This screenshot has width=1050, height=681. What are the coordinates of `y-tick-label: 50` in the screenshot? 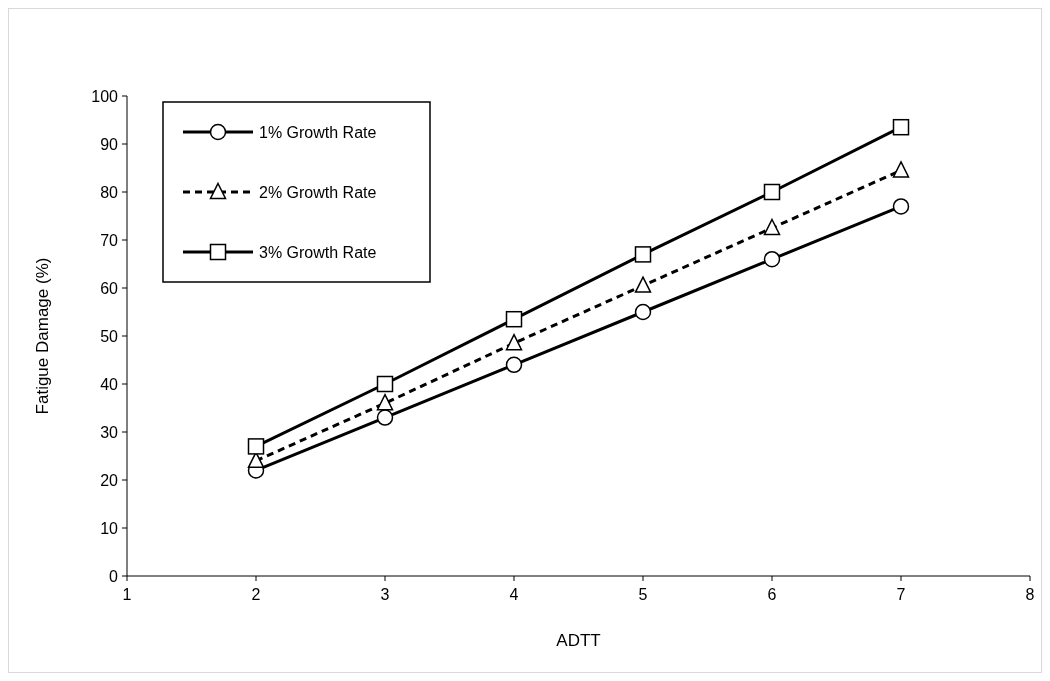 It's located at (109, 336).